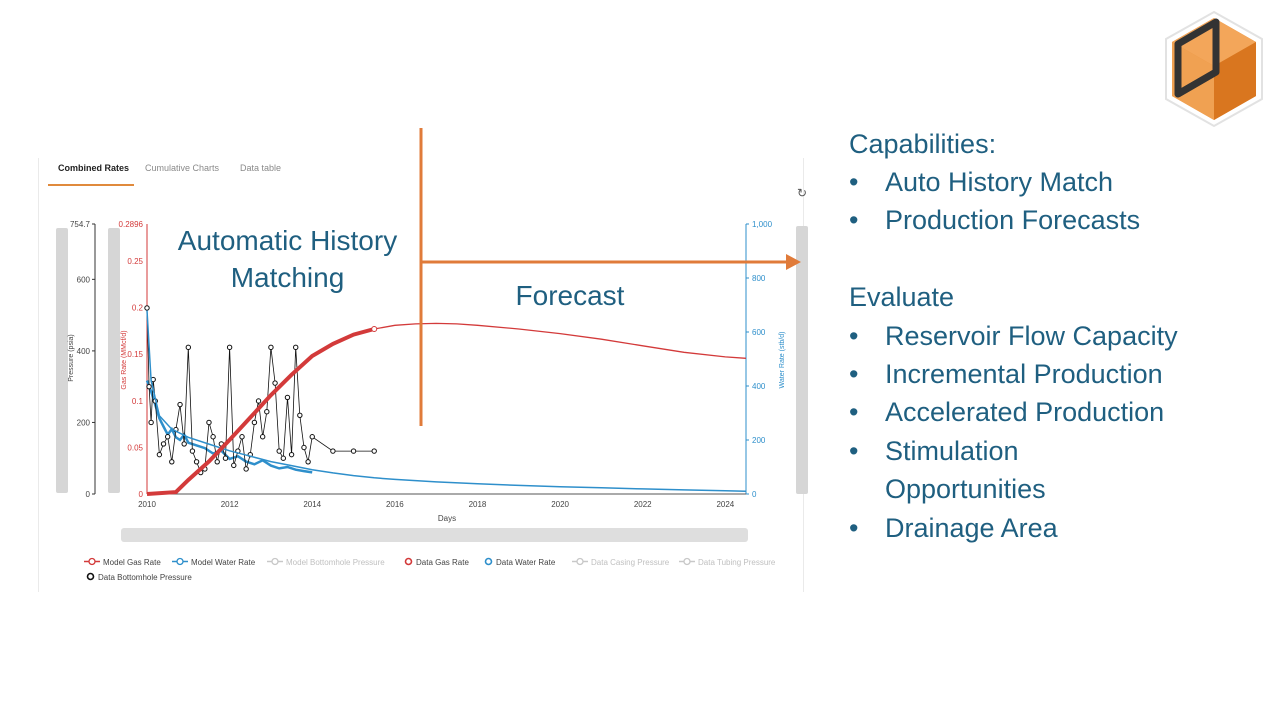  Describe the element at coordinates (261, 168) in the screenshot. I see `tab-data-table: Data table` at that location.